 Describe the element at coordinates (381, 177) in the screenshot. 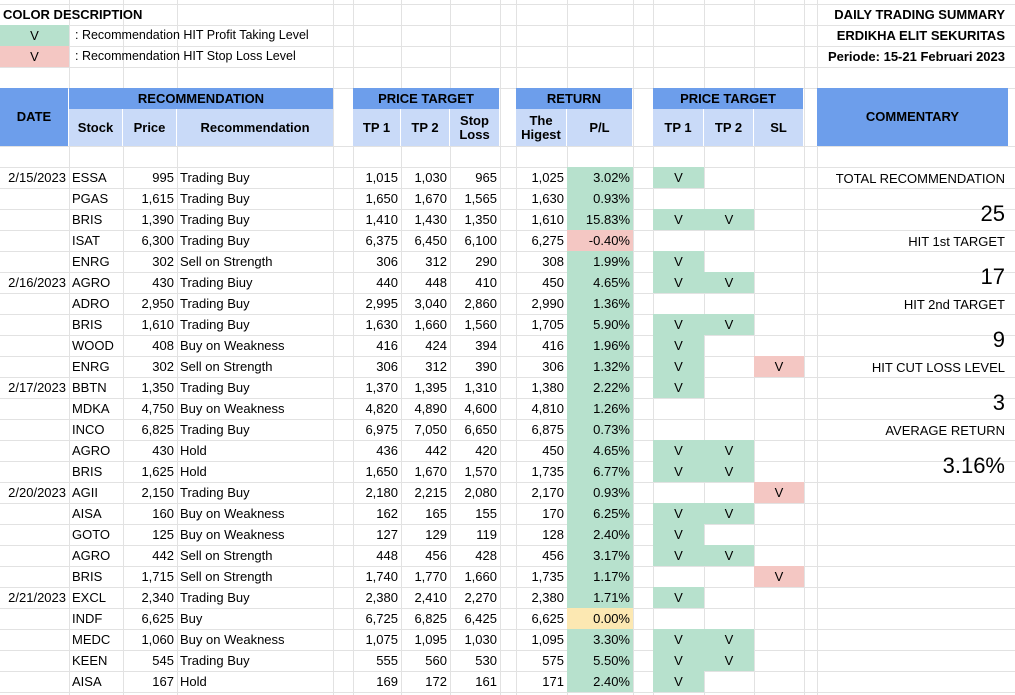

I see `tp1-cell: 1,015` at that location.